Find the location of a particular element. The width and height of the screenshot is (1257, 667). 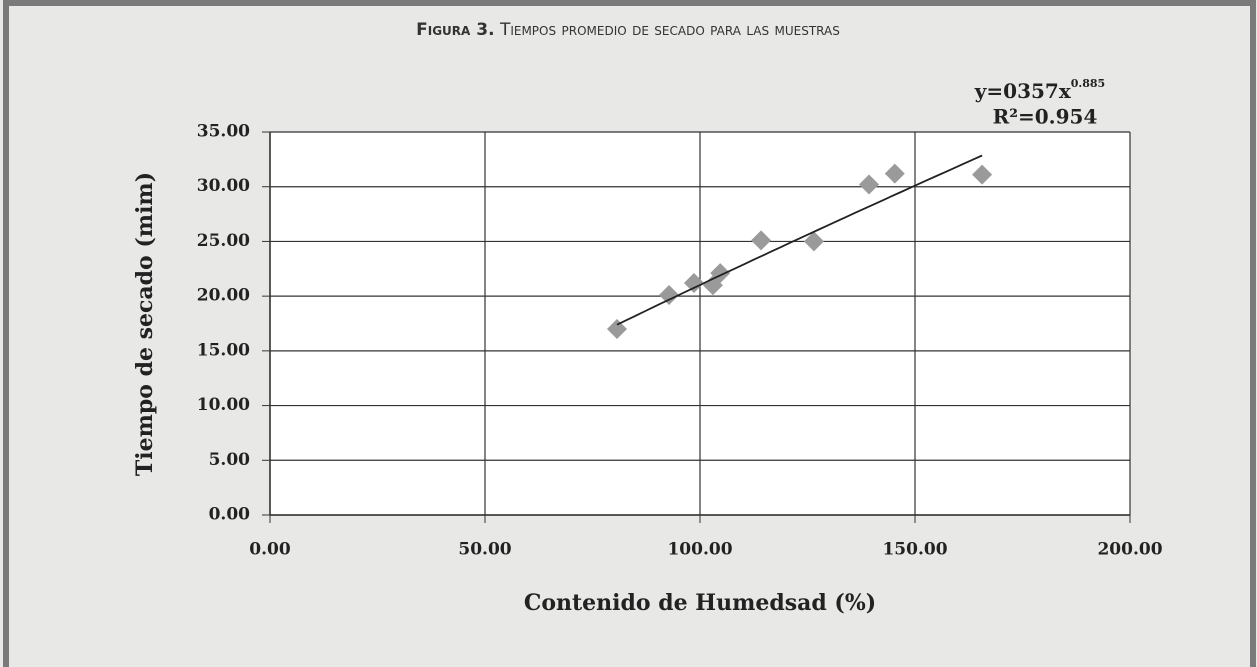

trend-equation: y=0357x0.885 is located at coordinates (1039, 90).